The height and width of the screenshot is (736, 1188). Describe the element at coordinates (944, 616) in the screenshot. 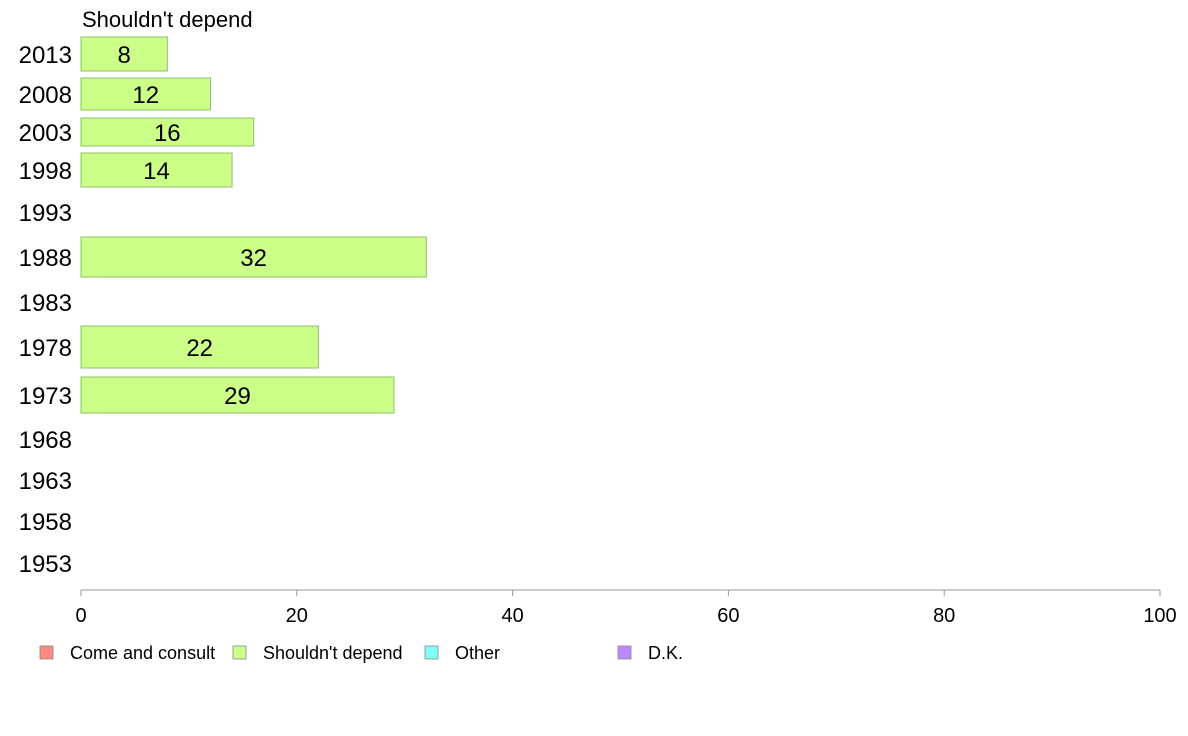

I see `x-tick-label-80: 80` at that location.